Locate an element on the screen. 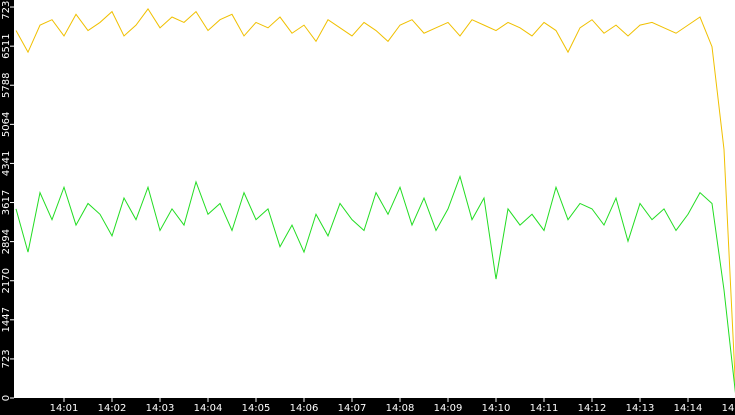 This screenshot has height=415, width=735. y-tick-label: 7235 is located at coordinates (6, 10).